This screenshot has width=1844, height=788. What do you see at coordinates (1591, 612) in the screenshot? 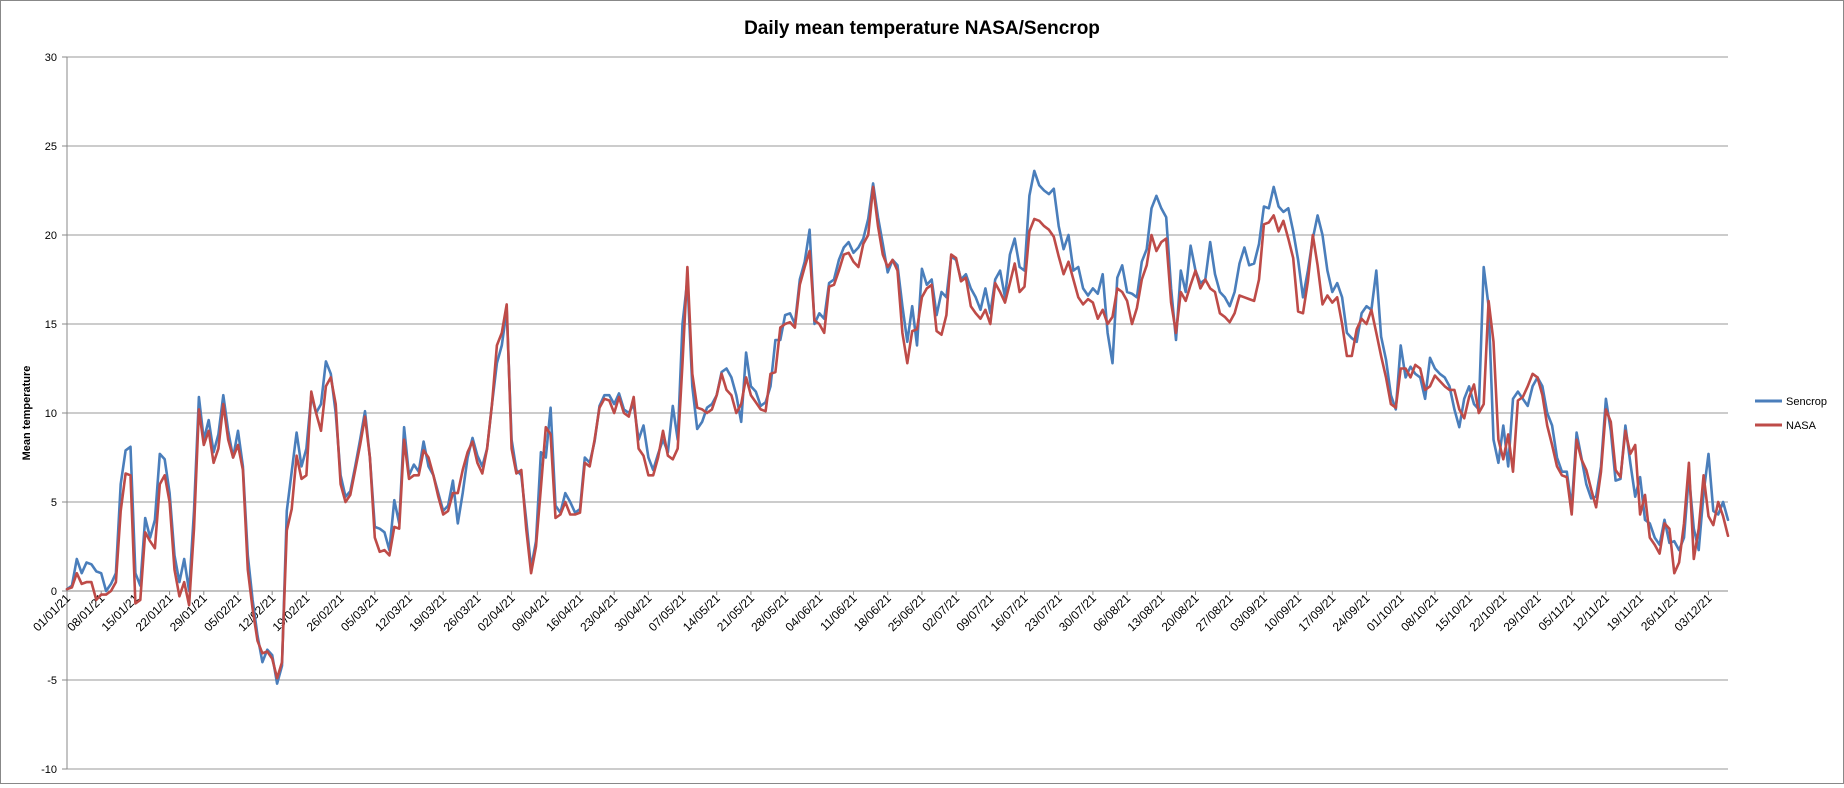
I see `x-tick-label: 12/11/21` at bounding box center [1591, 612].